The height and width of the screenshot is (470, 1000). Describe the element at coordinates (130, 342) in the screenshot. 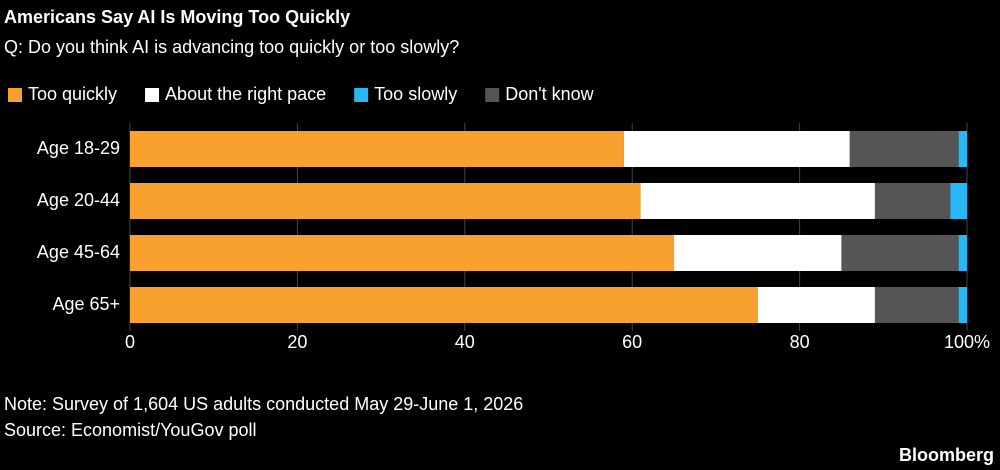

I see `x-tick-label: 0` at that location.